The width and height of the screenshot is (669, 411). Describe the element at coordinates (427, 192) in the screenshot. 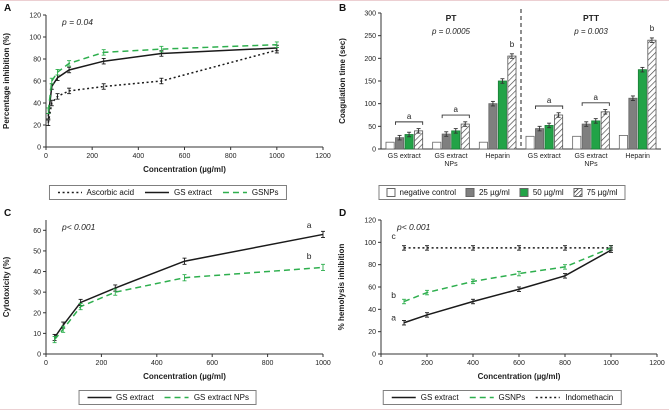

I see `legend-label: negative control` at that location.